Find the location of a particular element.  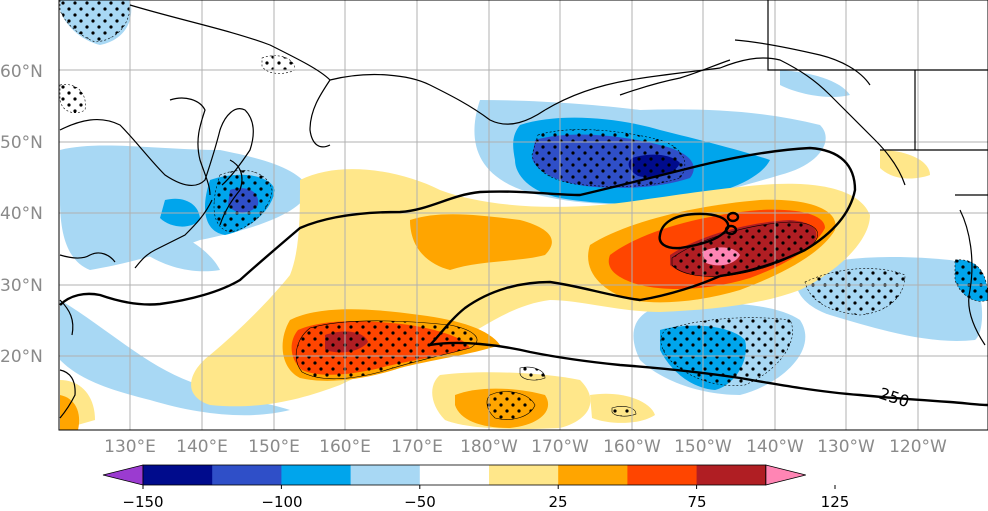

colorbar is located at coordinates (469, 476).